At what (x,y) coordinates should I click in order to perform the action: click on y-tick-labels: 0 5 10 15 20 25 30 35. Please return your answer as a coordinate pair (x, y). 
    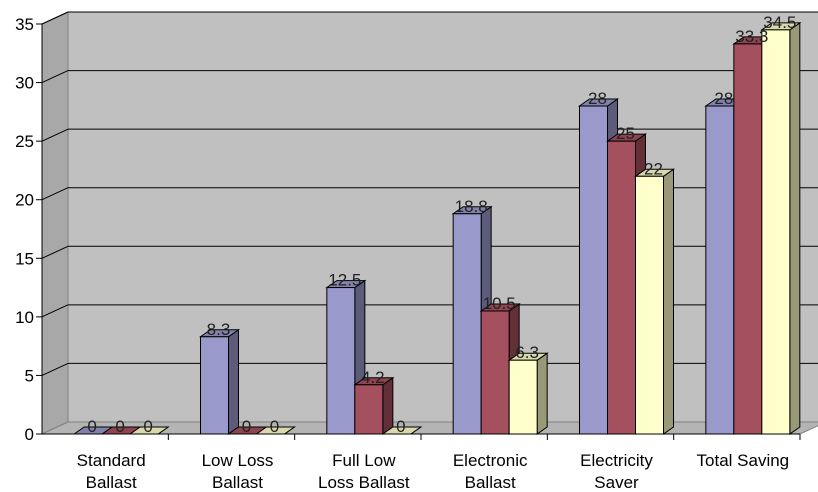
    Looking at the image, I should click on (24, 229).